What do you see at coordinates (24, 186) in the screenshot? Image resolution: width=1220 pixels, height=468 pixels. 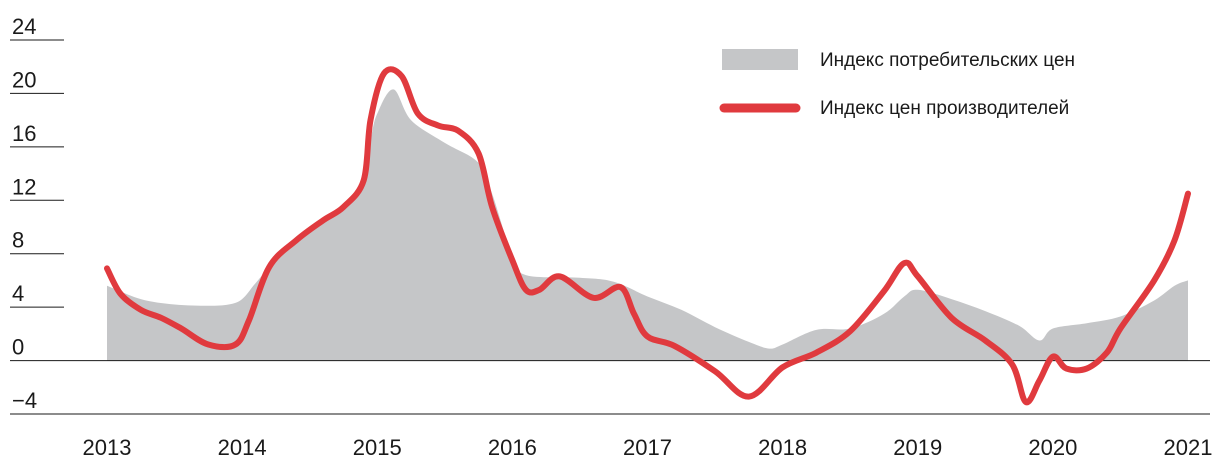 I see `y-tick-label: 12` at bounding box center [24, 186].